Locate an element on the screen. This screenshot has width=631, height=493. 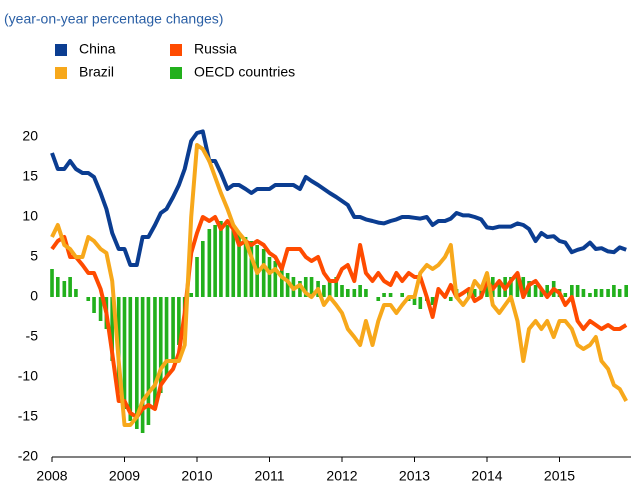
x-tick-label: 2009 is located at coordinates (124, 476).